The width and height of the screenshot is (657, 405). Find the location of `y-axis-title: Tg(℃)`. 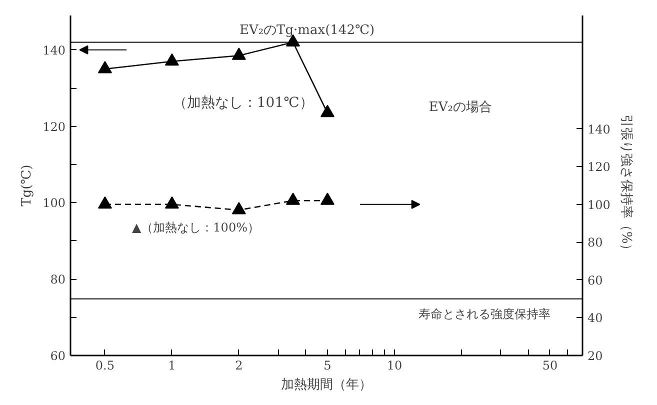

y-axis-title: Tg(℃) is located at coordinates (27, 185).